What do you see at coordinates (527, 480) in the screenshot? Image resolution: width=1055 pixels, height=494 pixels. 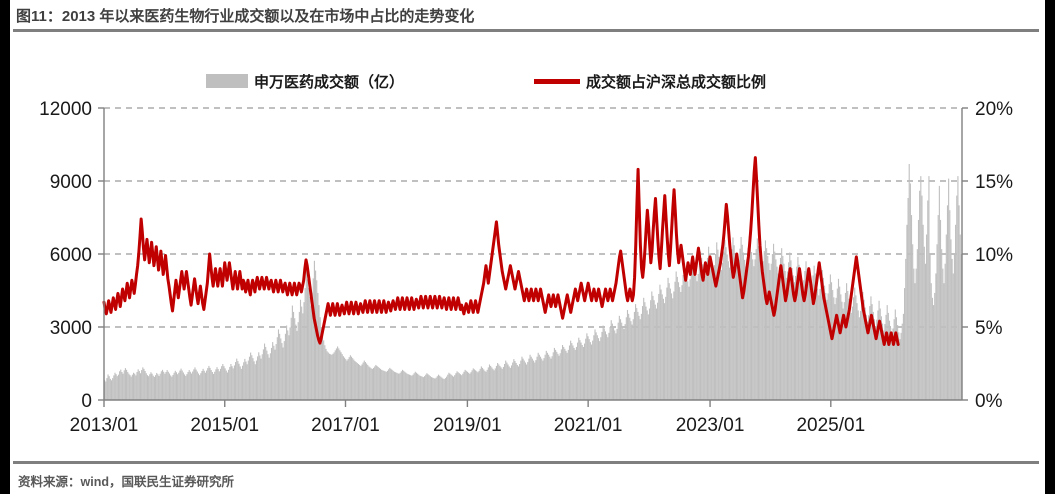 I see `footer-row: 资料来源：wind，国联民生证券研究所` at bounding box center [527, 480].